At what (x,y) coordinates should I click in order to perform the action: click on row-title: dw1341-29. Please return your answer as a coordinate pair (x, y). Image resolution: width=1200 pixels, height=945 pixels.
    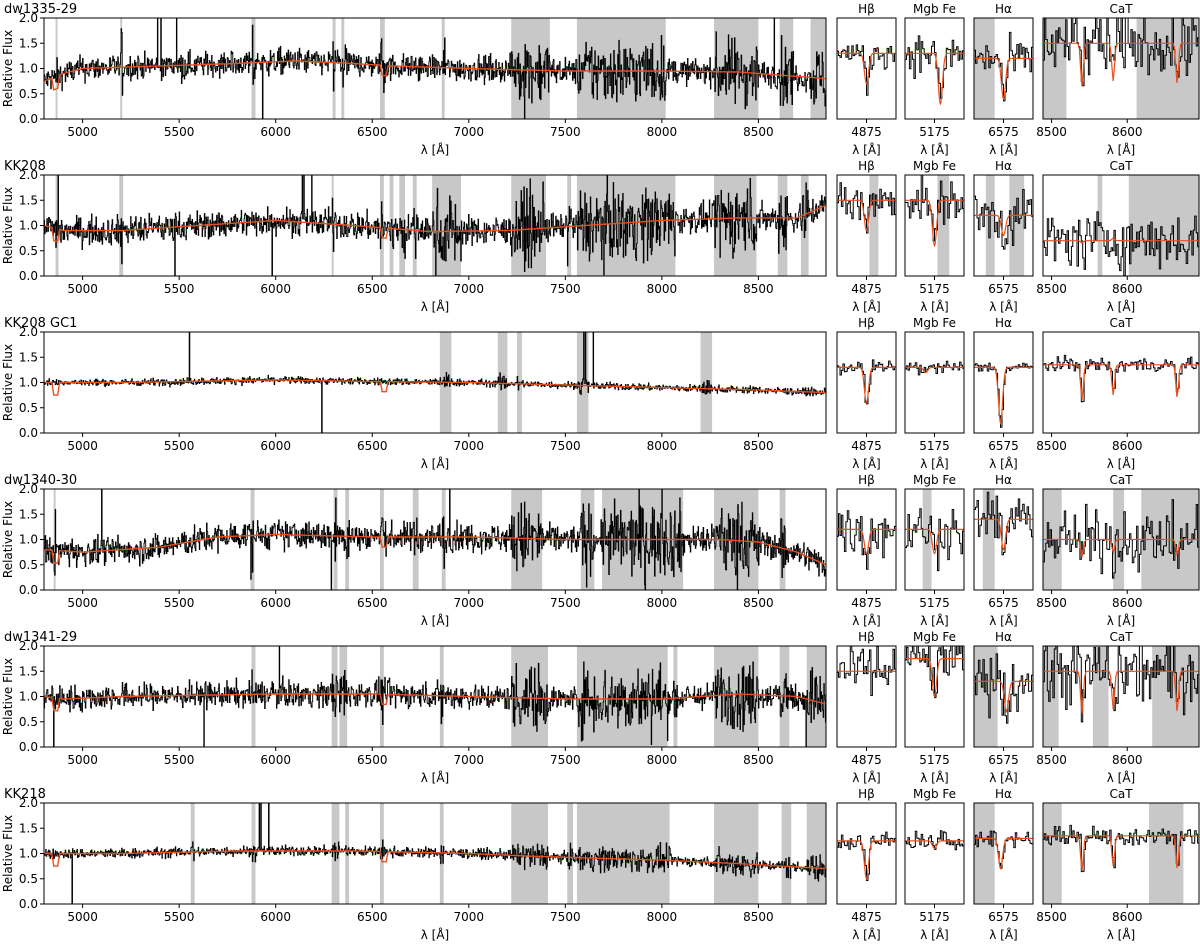
    Looking at the image, I should click on (40, 637).